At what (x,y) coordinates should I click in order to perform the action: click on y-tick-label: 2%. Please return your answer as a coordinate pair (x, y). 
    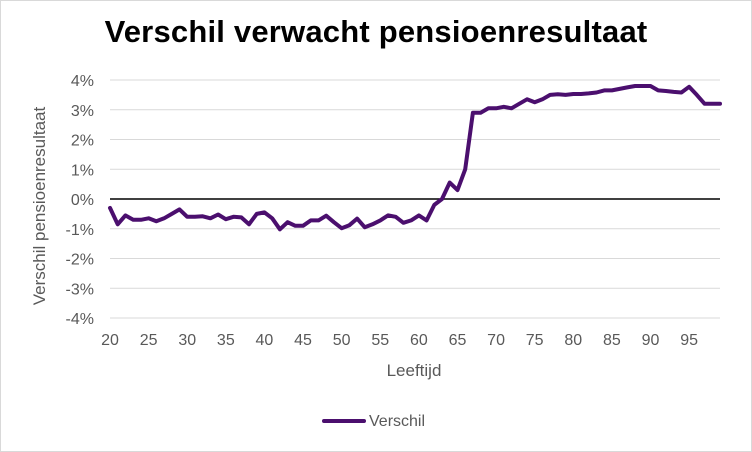
    Looking at the image, I should click on (82, 141).